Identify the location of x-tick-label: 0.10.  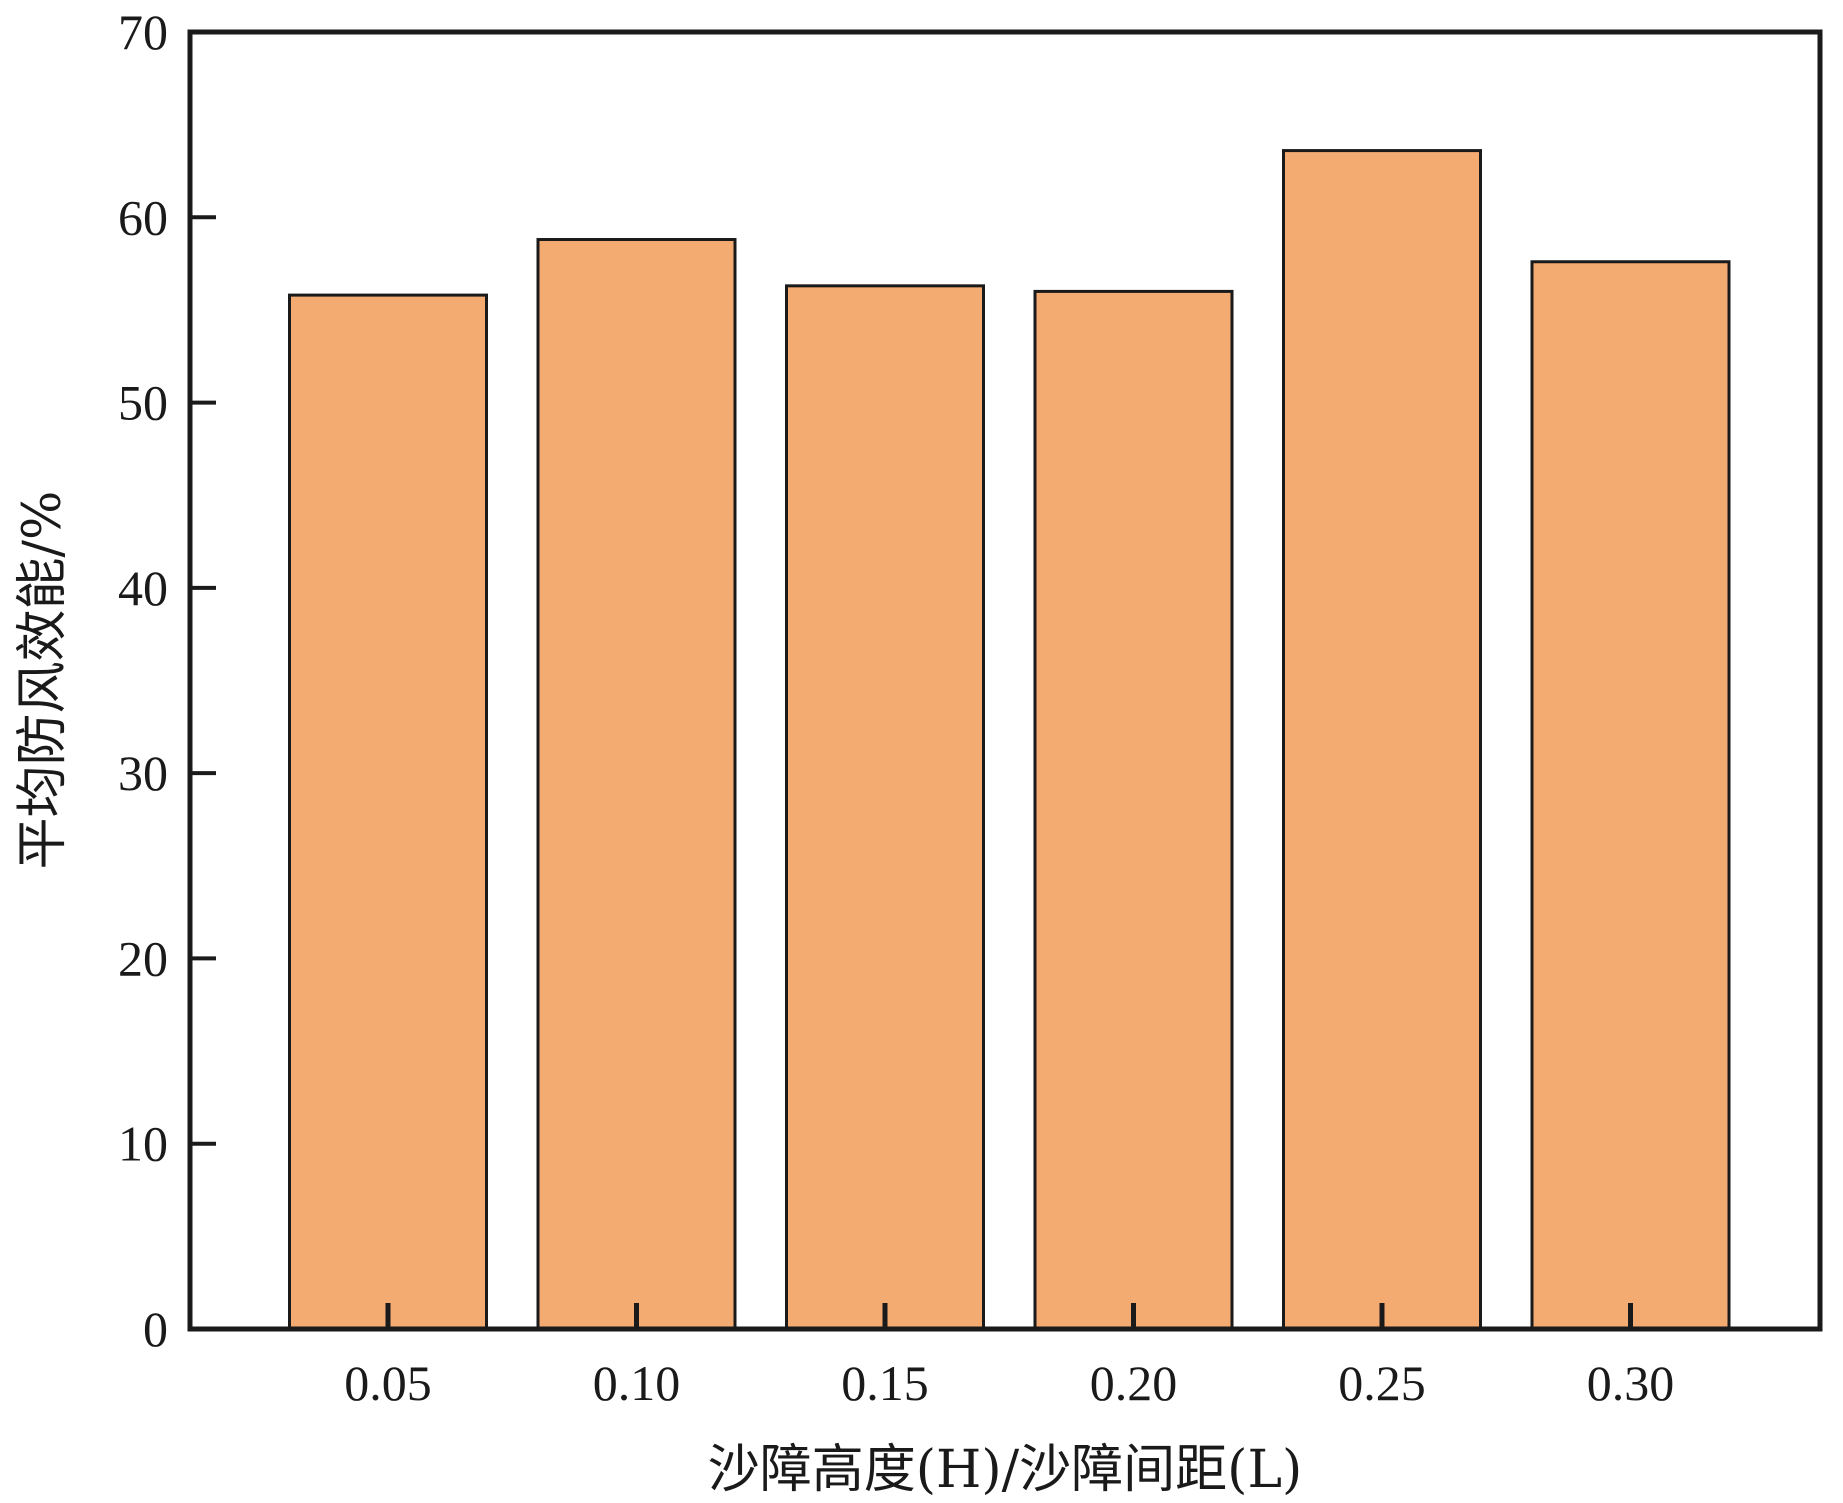
(637, 1383).